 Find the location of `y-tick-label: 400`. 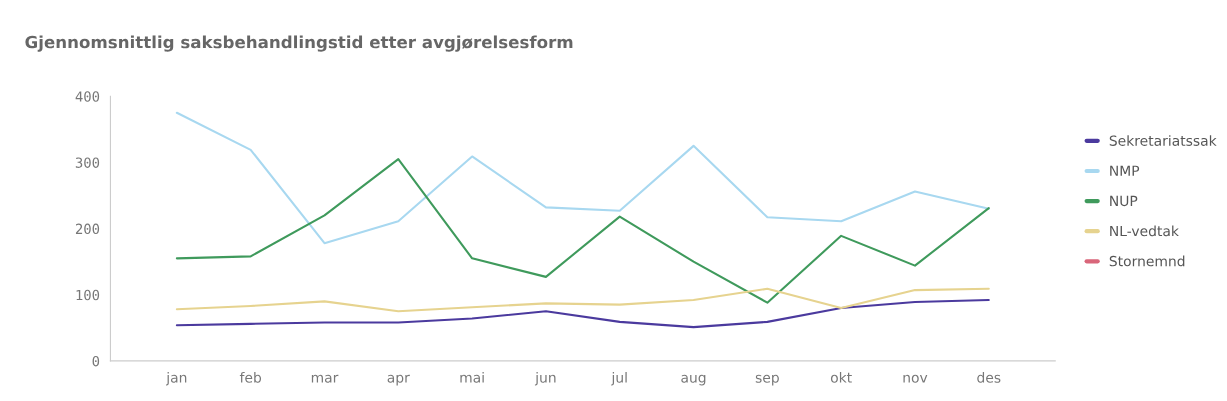

y-tick-label: 400 is located at coordinates (87, 96).